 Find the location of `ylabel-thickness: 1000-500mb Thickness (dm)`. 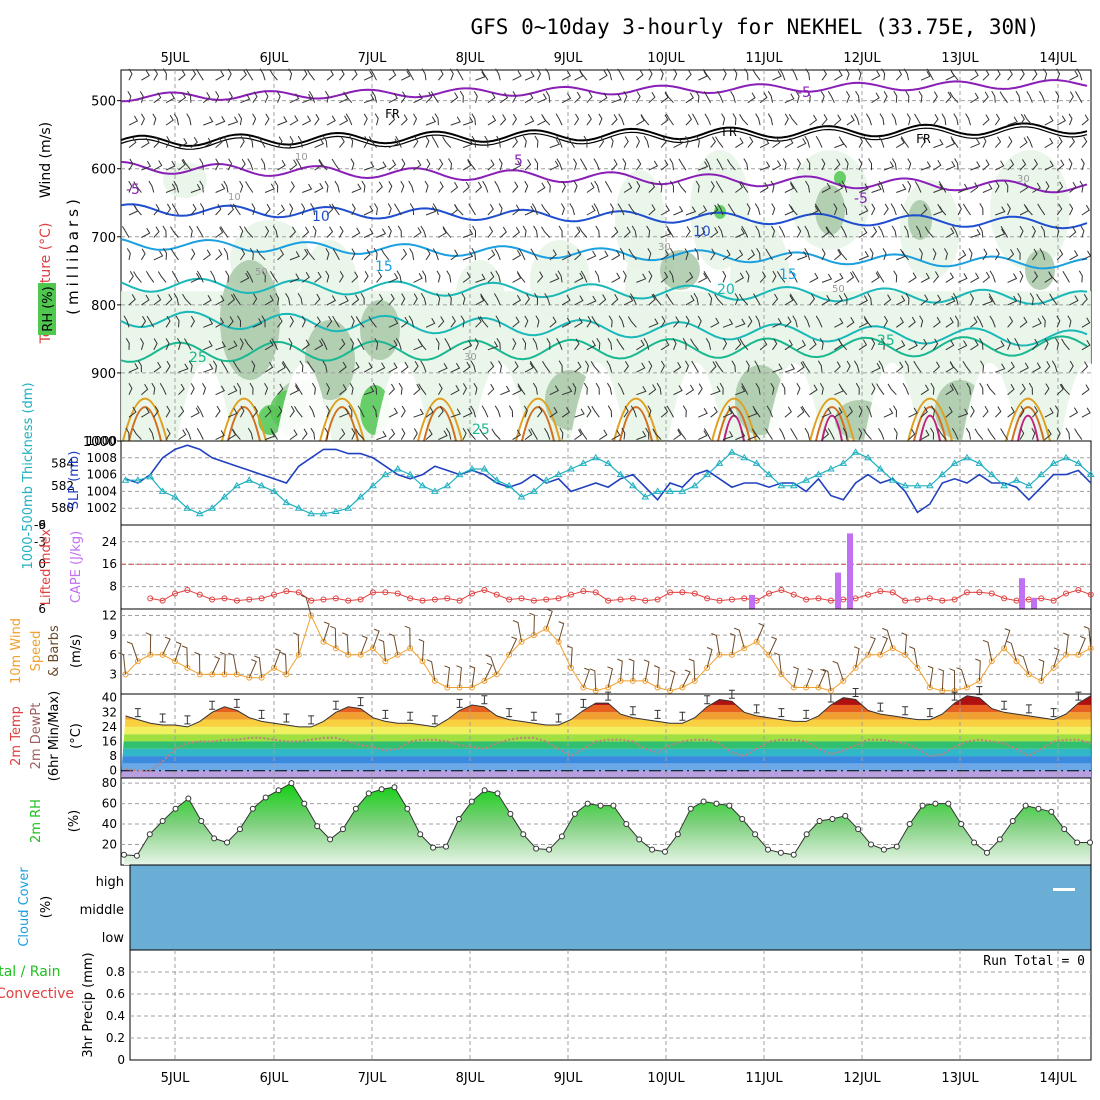

ylabel-thickness: 1000-500mb Thickness (dm) is located at coordinates (28, 475).